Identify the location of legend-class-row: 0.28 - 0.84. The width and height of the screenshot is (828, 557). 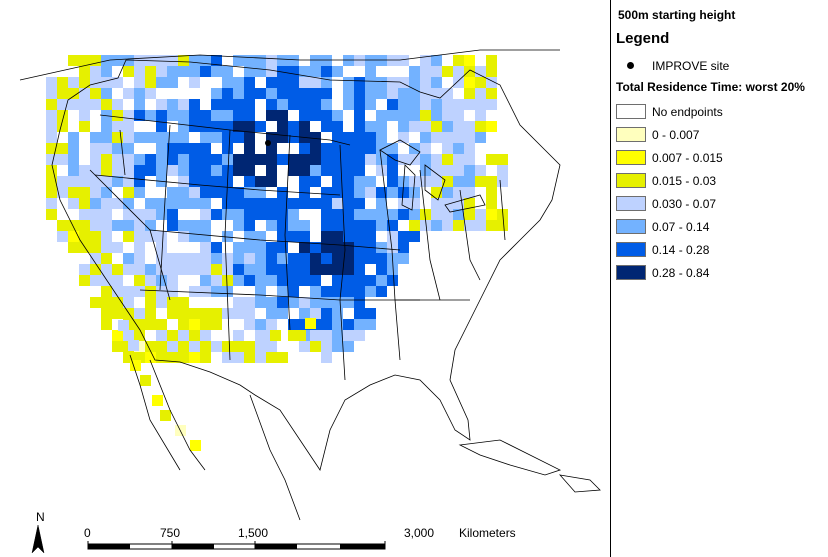
(718, 272).